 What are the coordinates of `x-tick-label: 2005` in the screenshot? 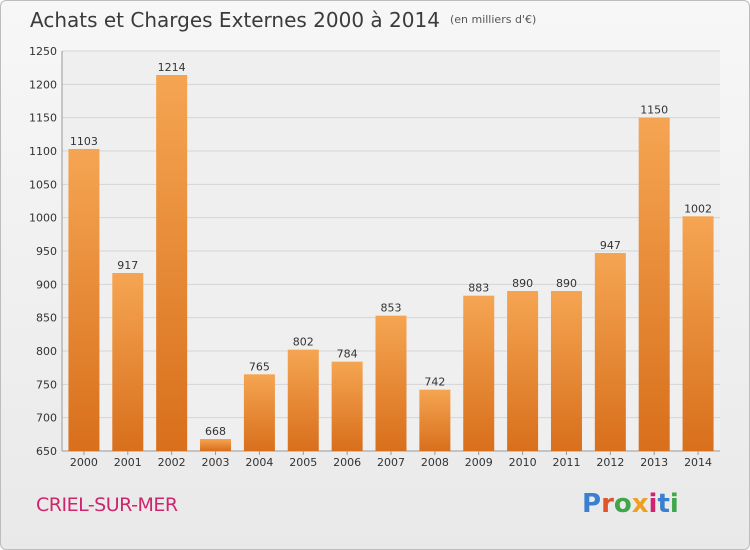 It's located at (303, 462).